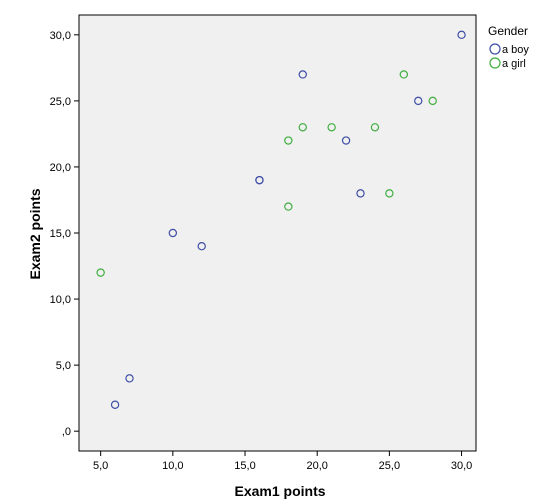 This screenshot has width=535, height=501. What do you see at coordinates (279, 491) in the screenshot?
I see `x-axis-title: Exam1 points` at bounding box center [279, 491].